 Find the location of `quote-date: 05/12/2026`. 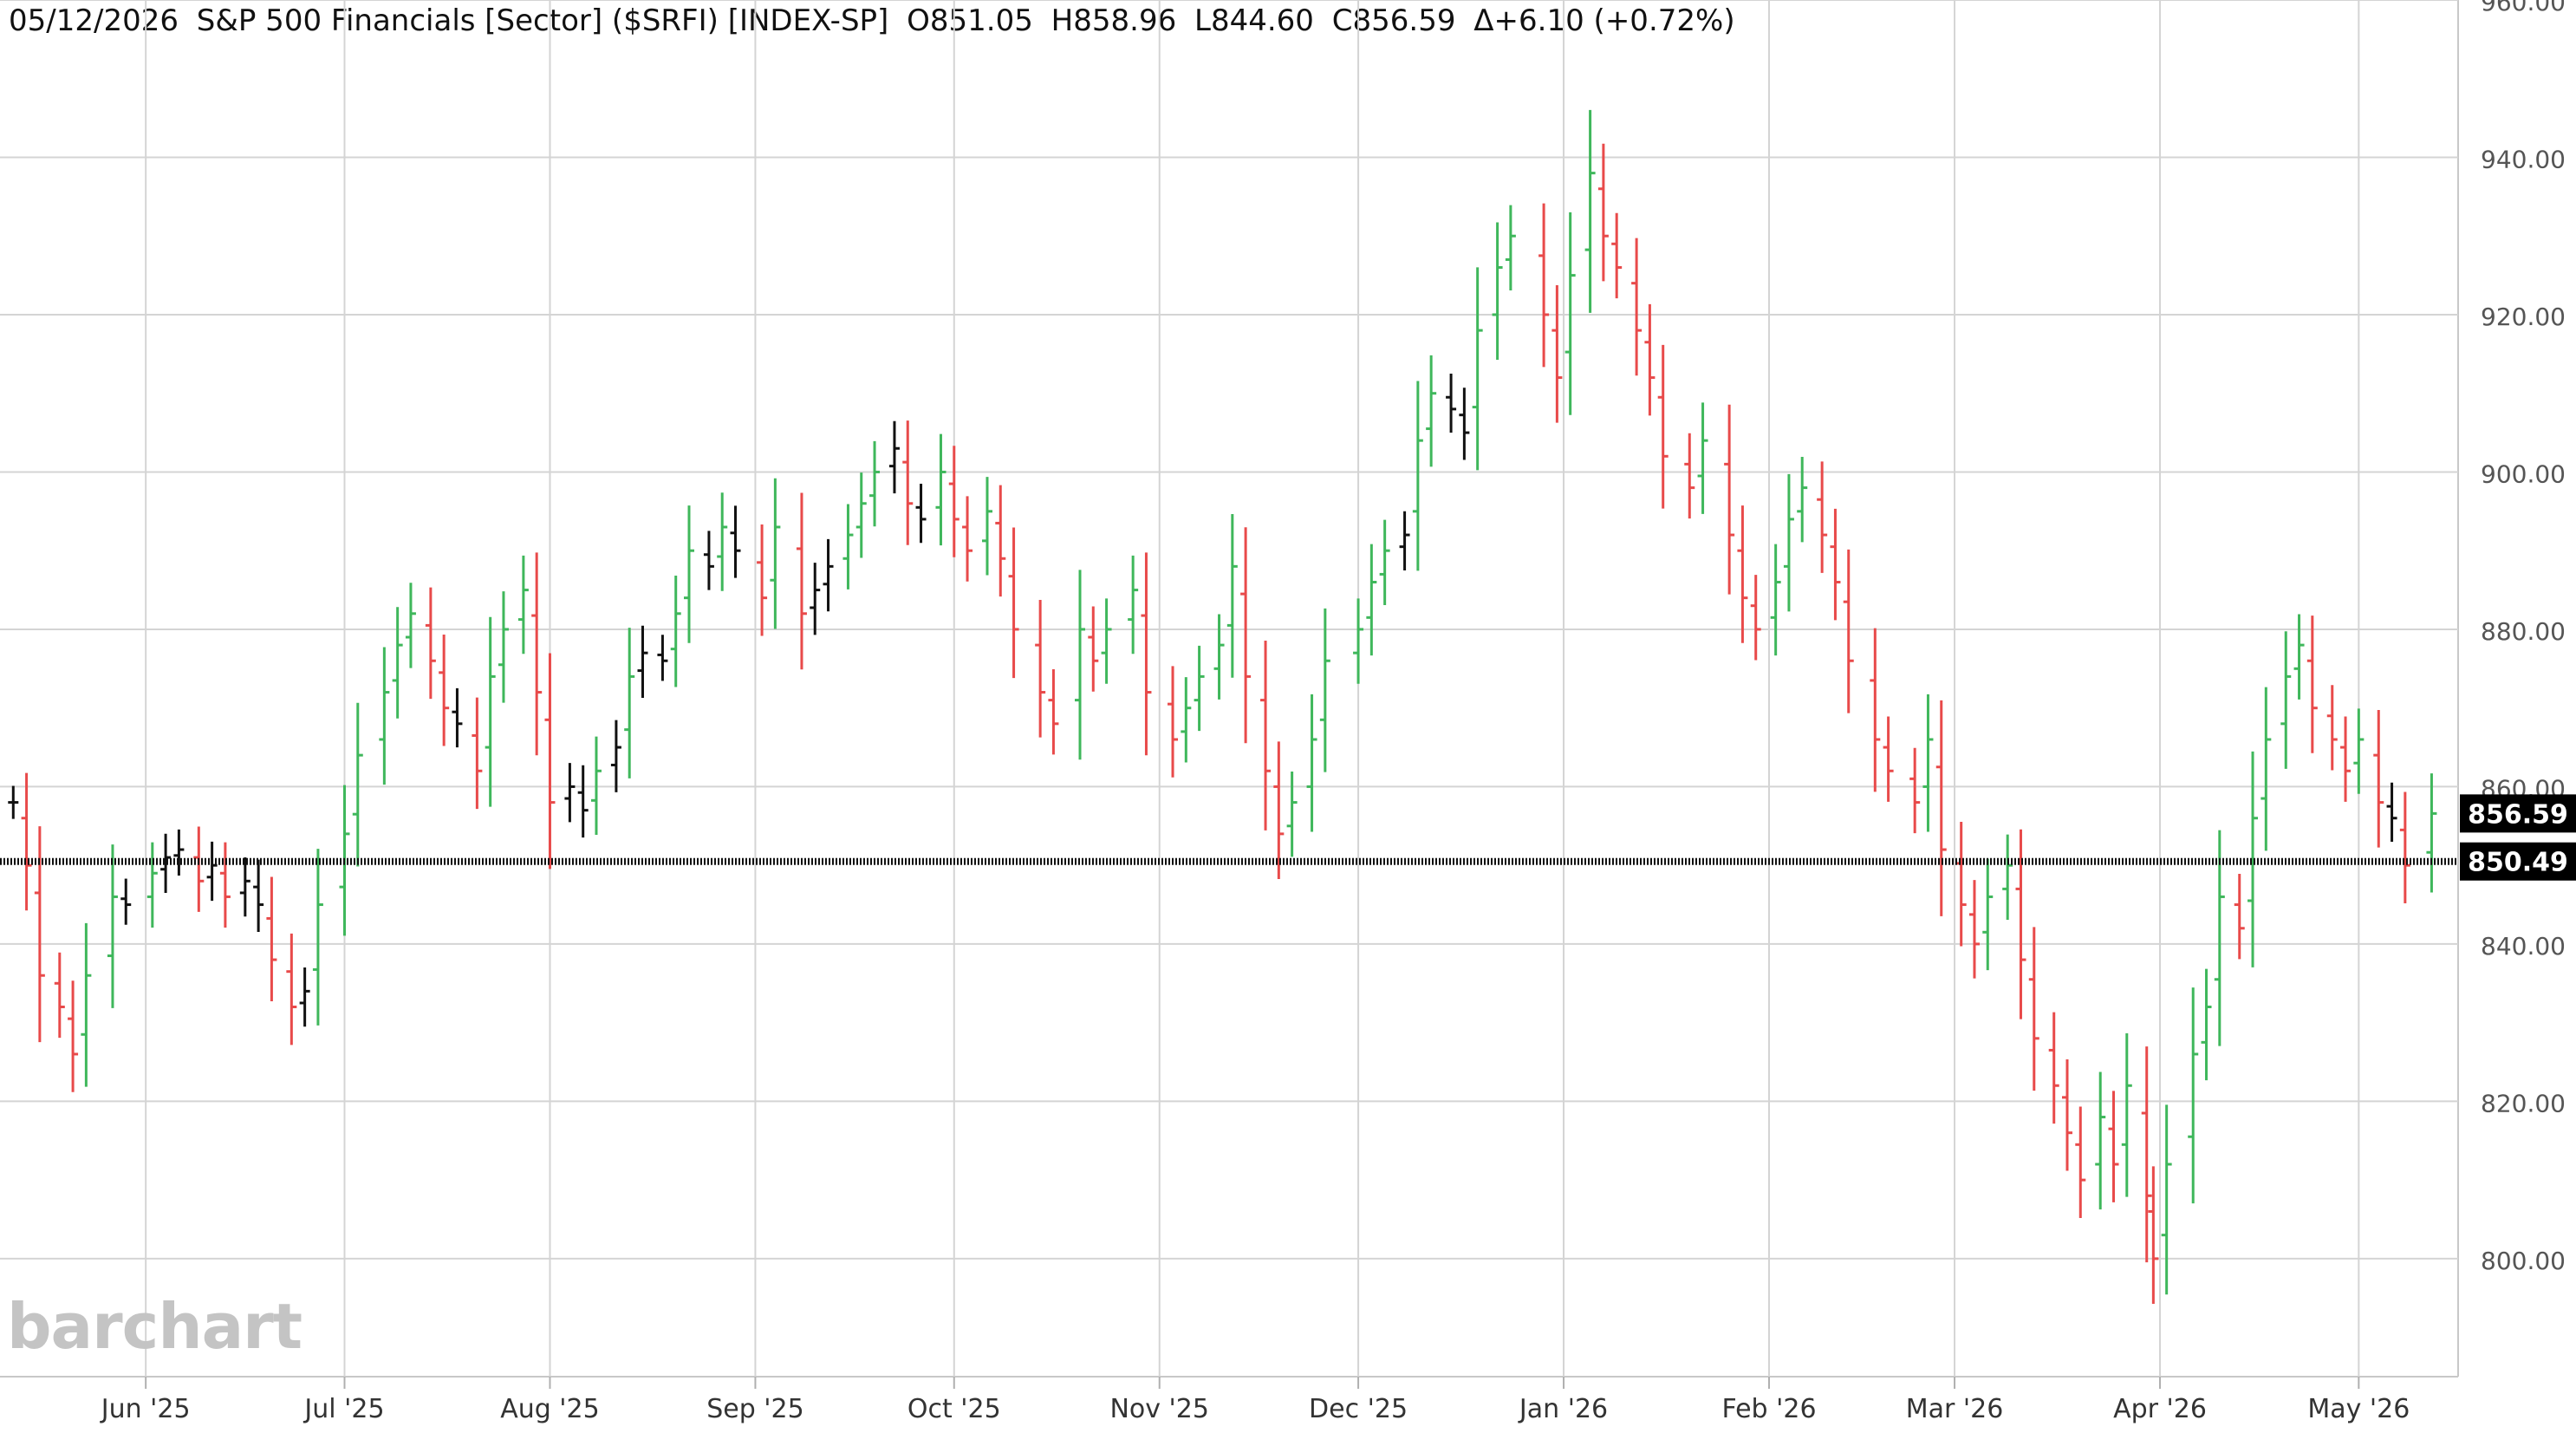

quote-date: 05/12/2026 is located at coordinates (94, 20).